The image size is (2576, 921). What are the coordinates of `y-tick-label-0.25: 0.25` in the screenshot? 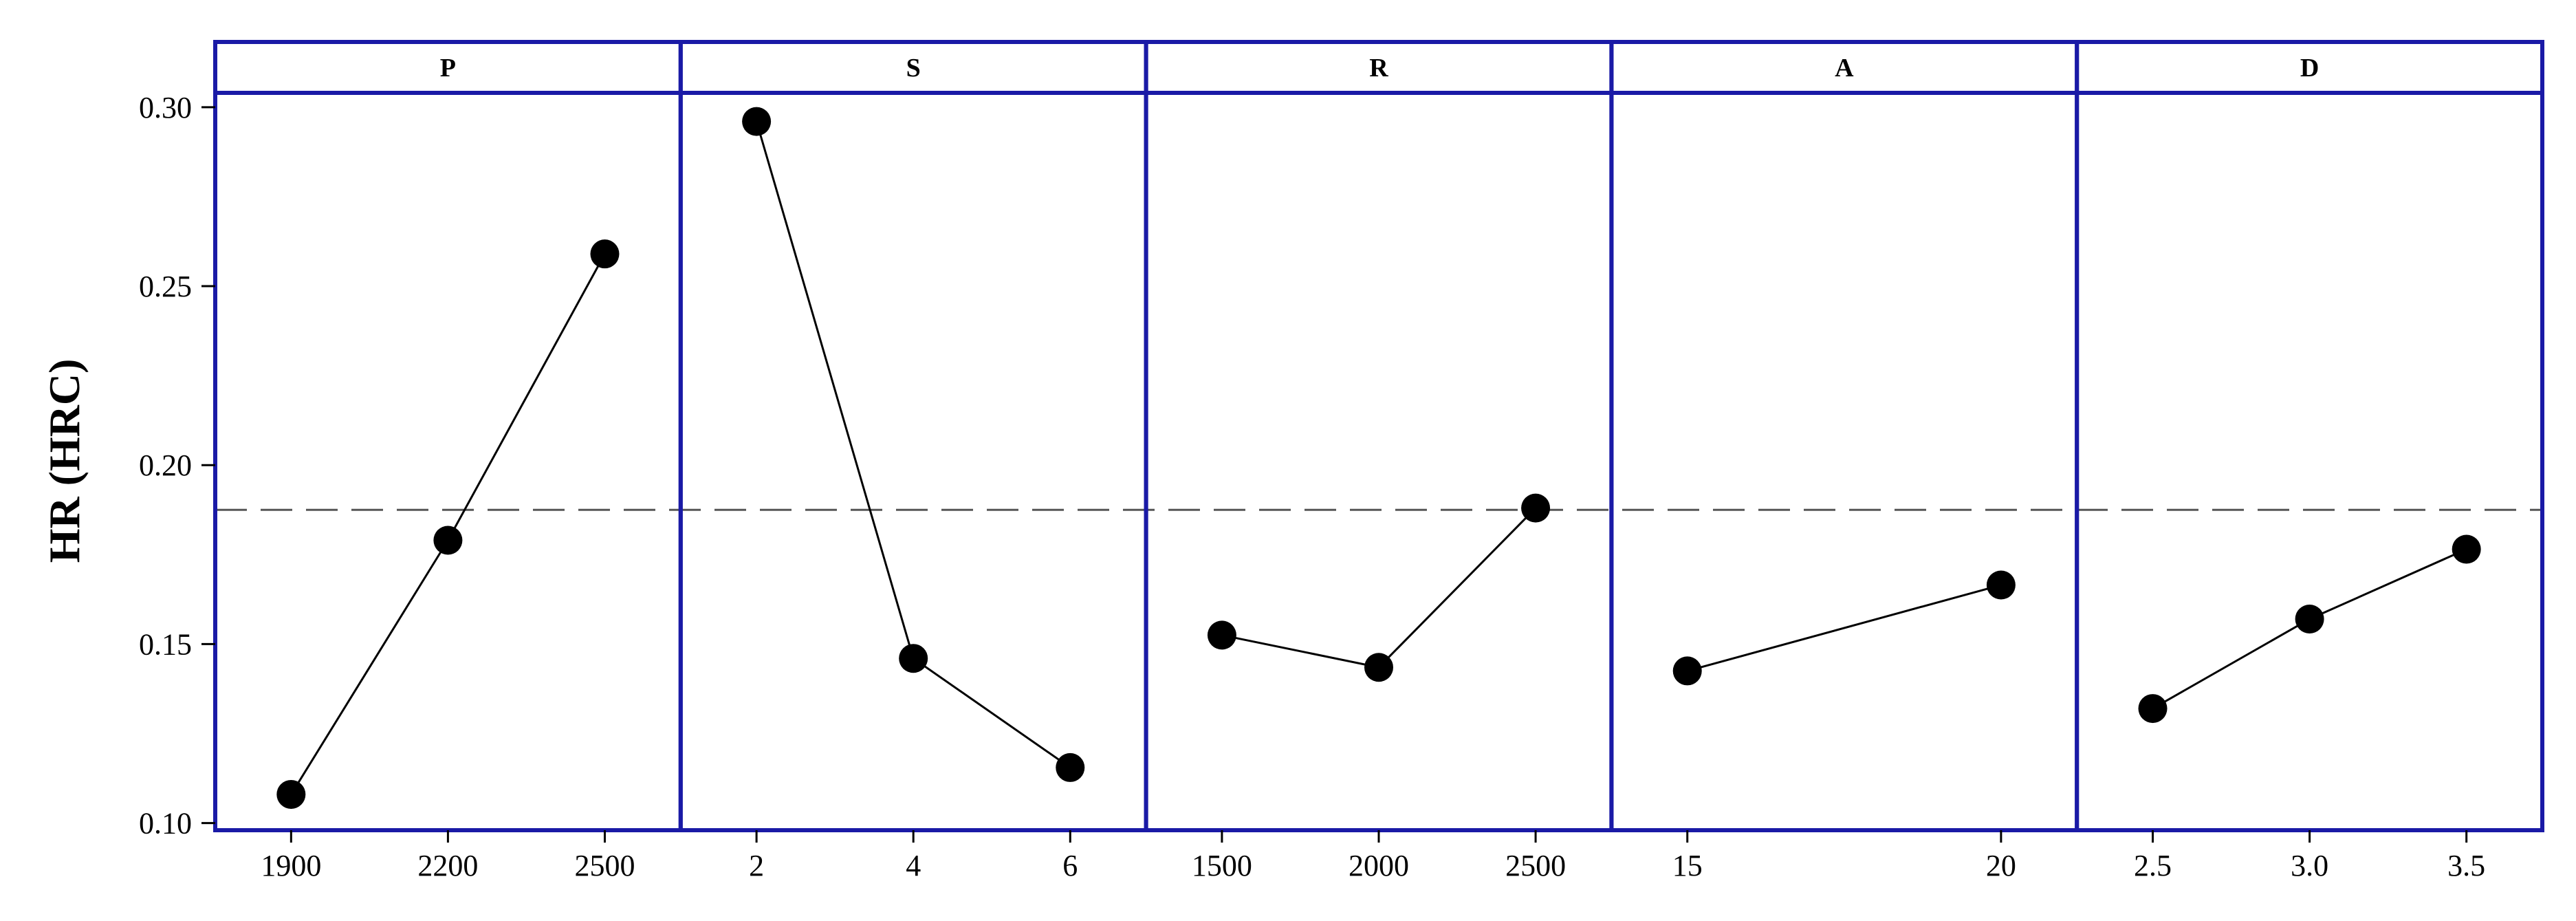 It's located at (165, 286).